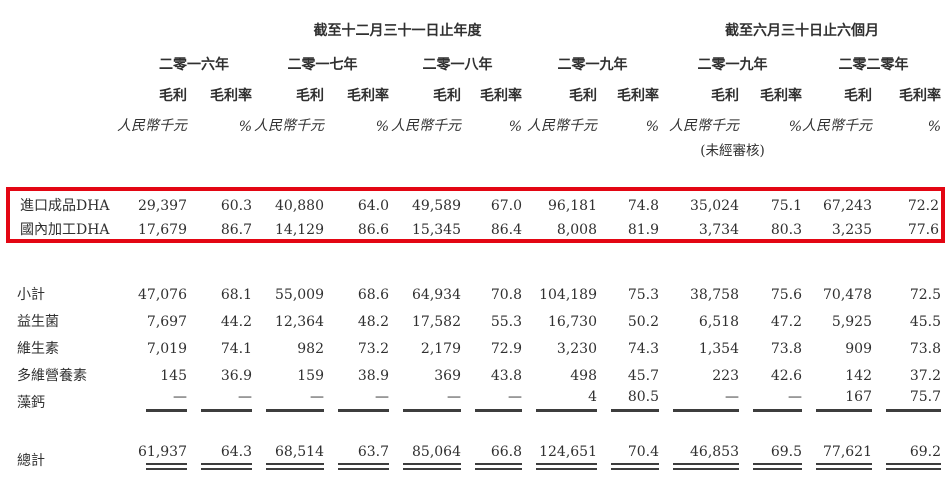  What do you see at coordinates (161, 344) in the screenshot?
I see `cell-value: 7,019` at bounding box center [161, 344].